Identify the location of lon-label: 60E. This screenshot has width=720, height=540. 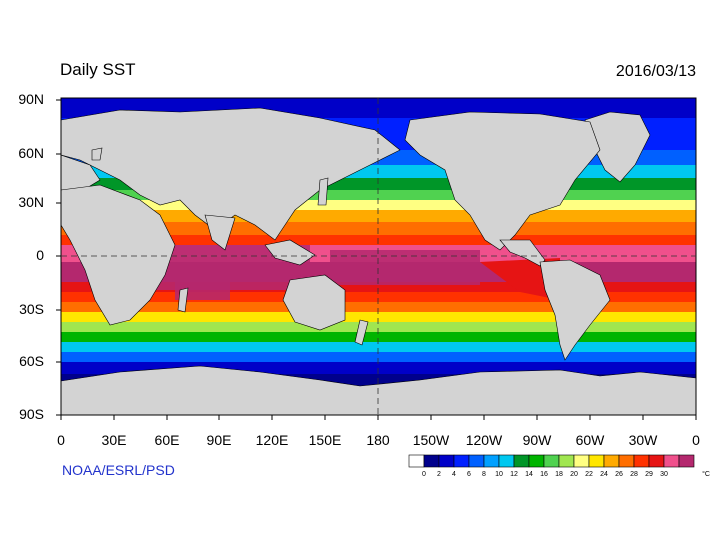
(167, 440).